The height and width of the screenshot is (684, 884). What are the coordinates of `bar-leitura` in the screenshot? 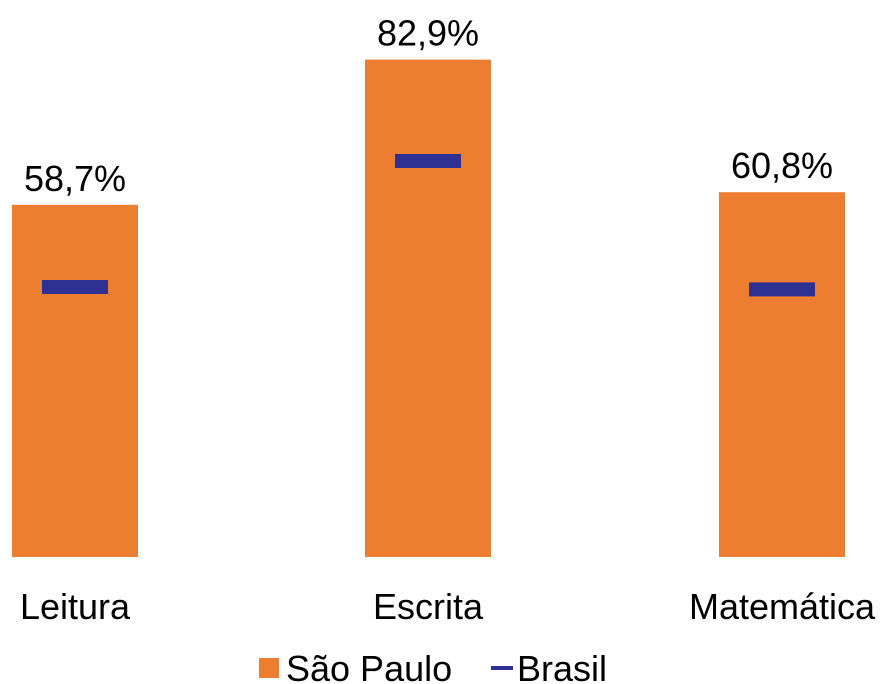 It's located at (75, 381).